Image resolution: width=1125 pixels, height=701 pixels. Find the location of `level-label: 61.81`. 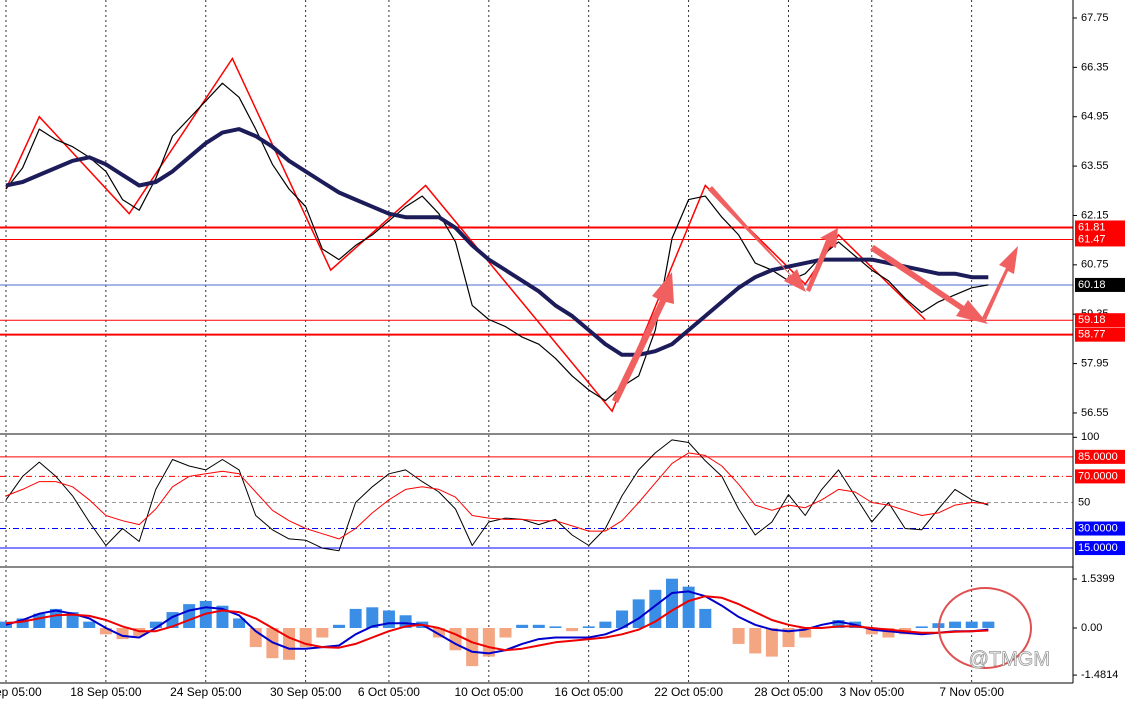

level-label: 61.81 is located at coordinates (1092, 227).